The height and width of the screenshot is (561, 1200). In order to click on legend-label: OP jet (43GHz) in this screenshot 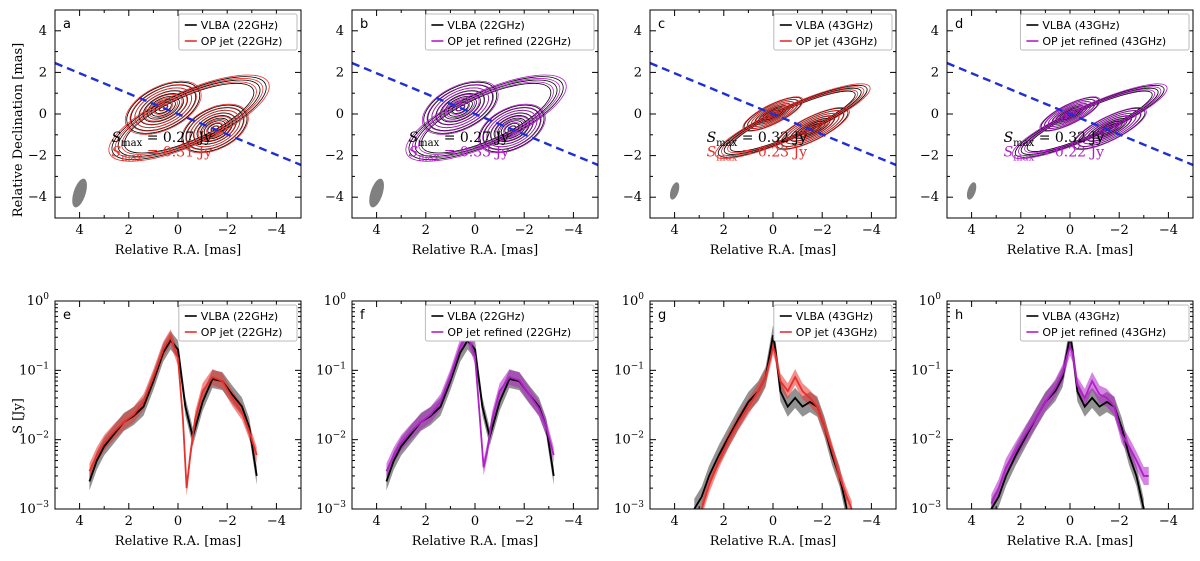, I will do `click(837, 332)`.